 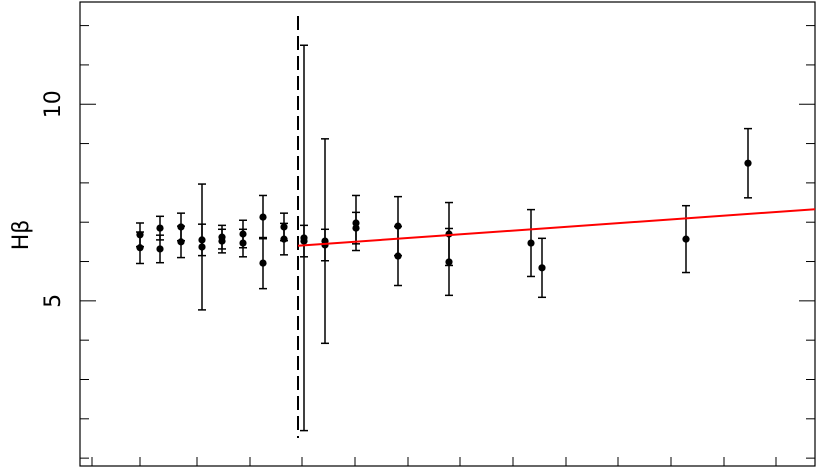 I want to click on y-axis-label: Hβ, so click(x=21, y=235).